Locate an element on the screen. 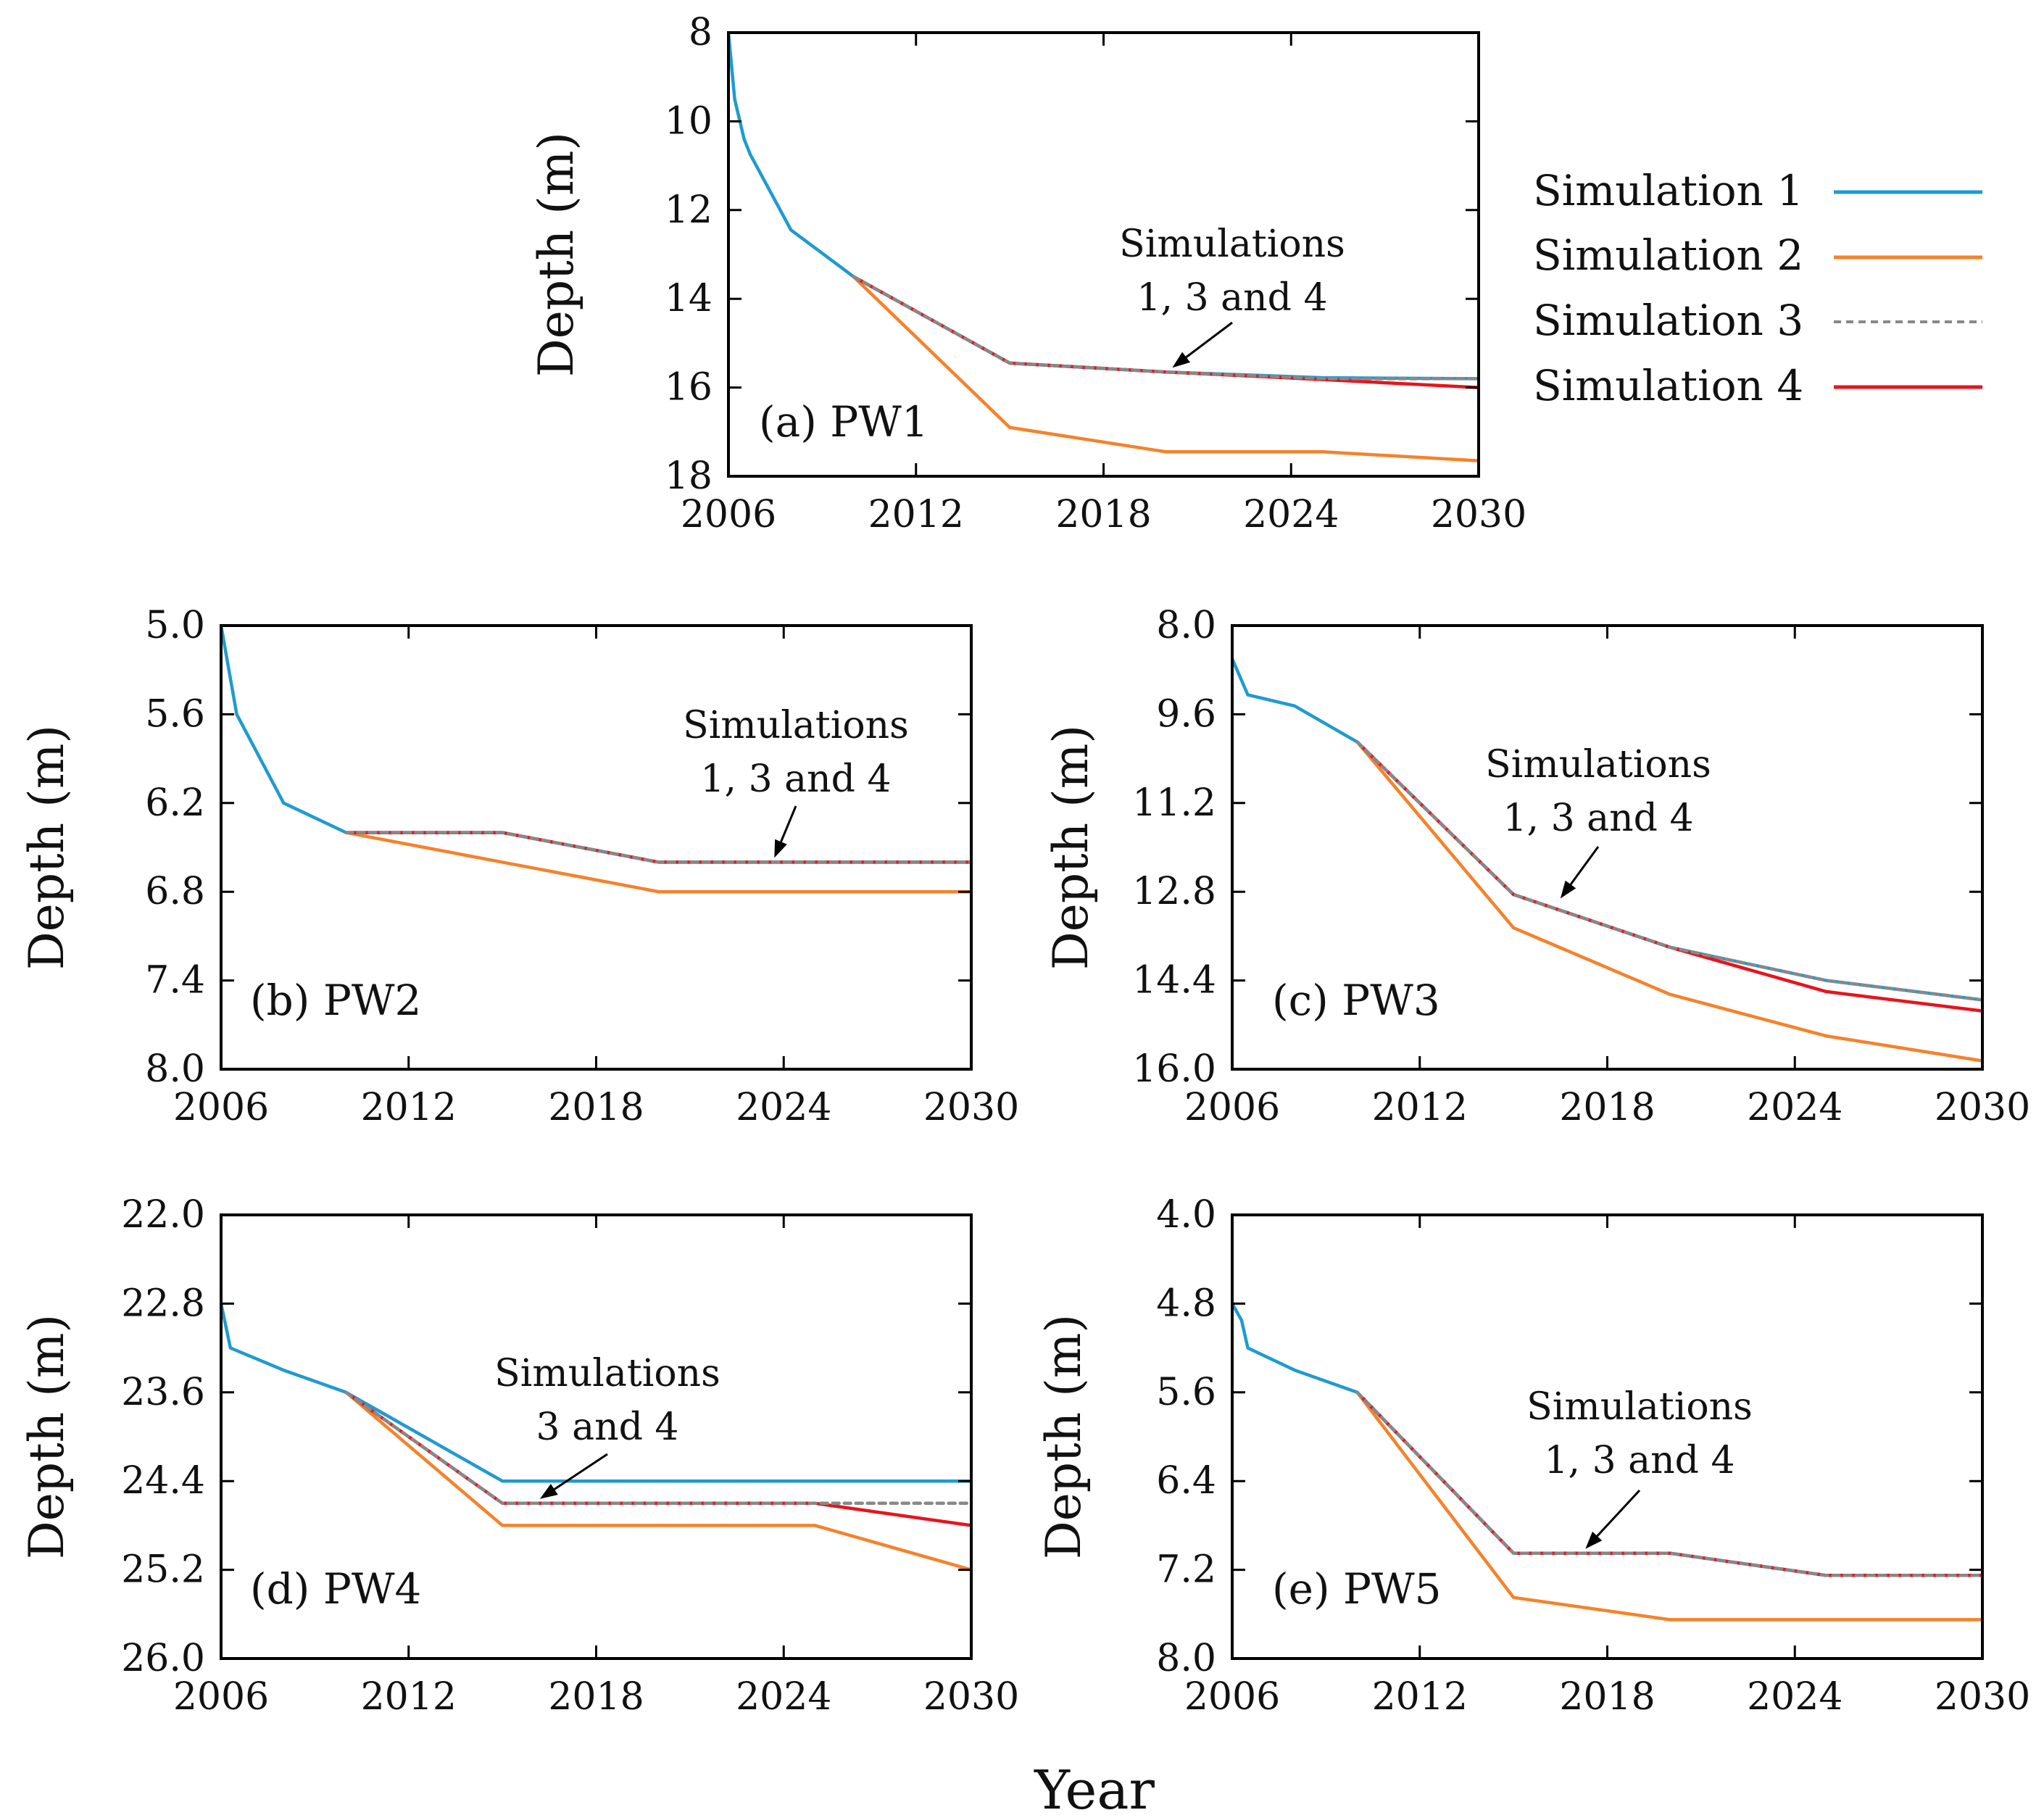  y-tick-label: 6.4 is located at coordinates (1186, 1481).